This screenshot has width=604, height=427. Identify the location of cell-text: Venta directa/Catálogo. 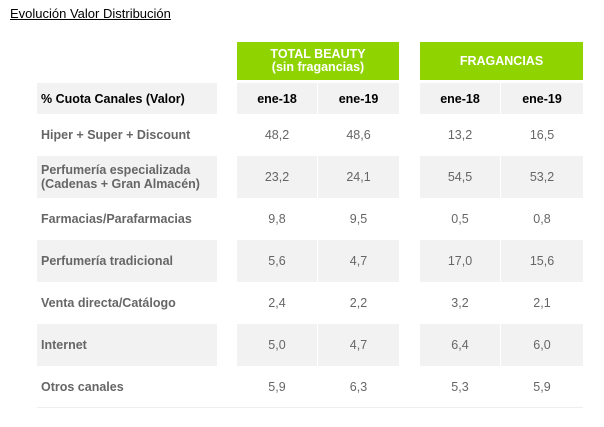
(108, 303).